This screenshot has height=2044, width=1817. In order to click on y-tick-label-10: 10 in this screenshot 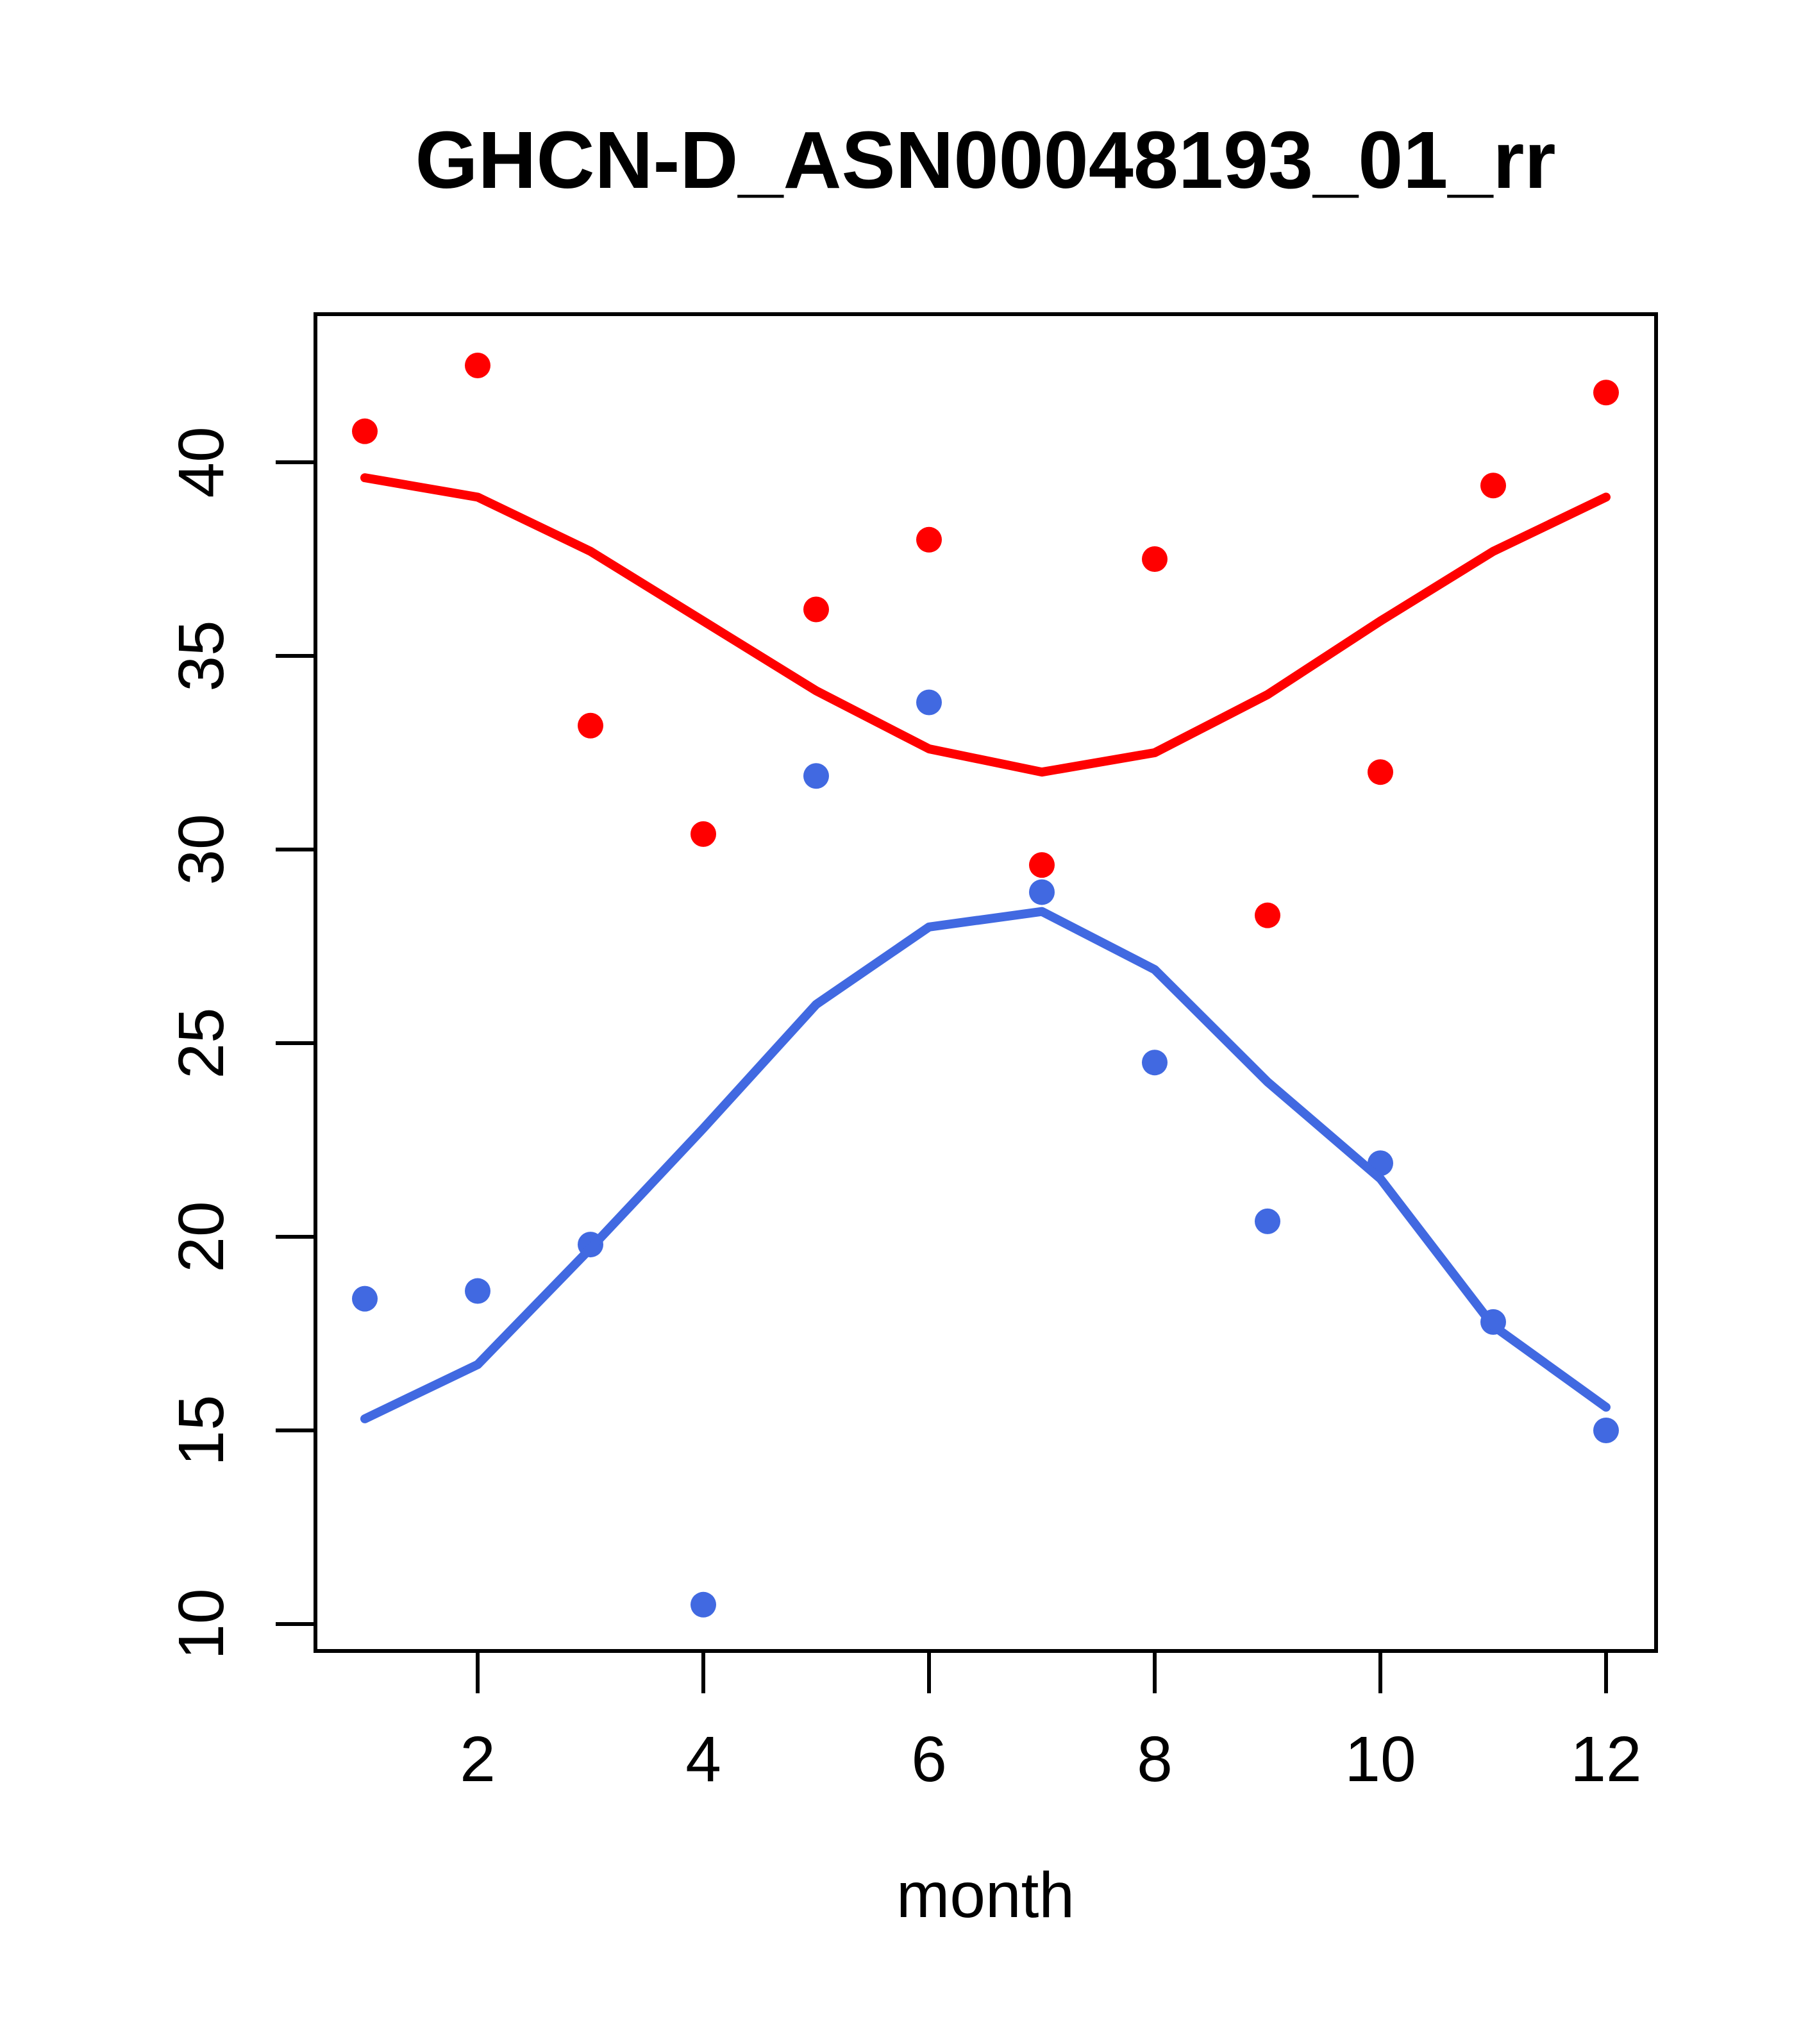, I will do `click(201, 1623)`.